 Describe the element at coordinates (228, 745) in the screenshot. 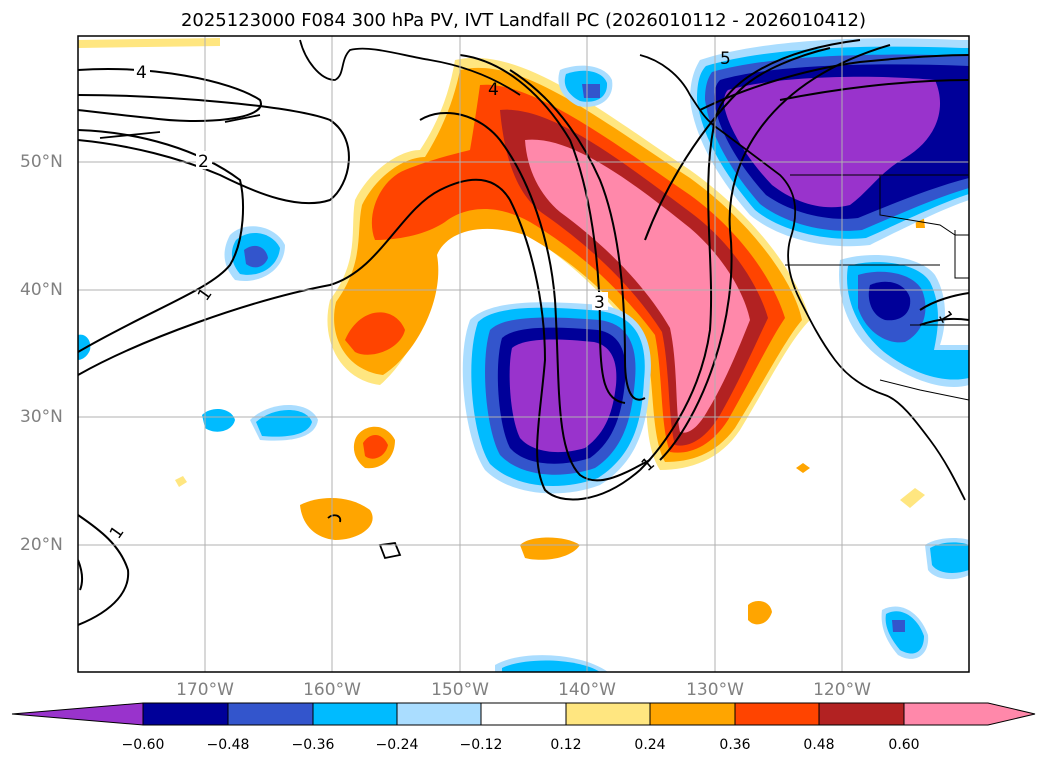

I see `colorbar-tick-neg048: −0.48` at that location.